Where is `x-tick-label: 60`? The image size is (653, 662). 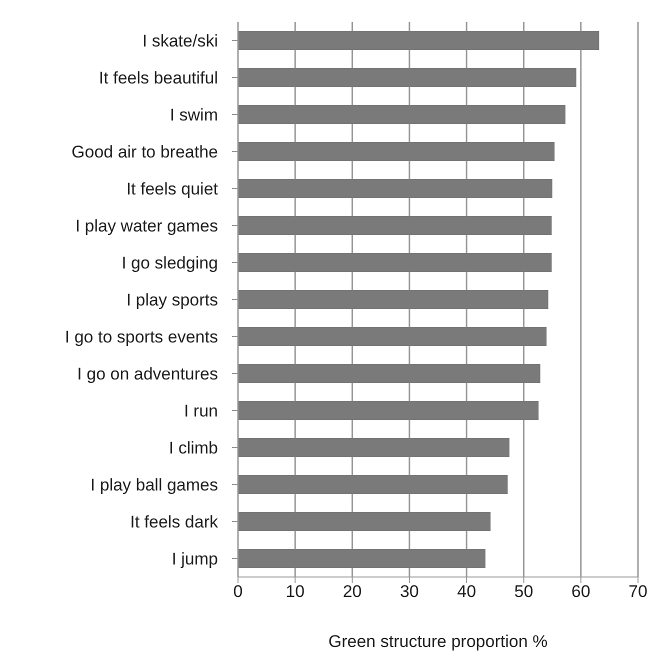
x-tick-label: 60 is located at coordinates (580, 592).